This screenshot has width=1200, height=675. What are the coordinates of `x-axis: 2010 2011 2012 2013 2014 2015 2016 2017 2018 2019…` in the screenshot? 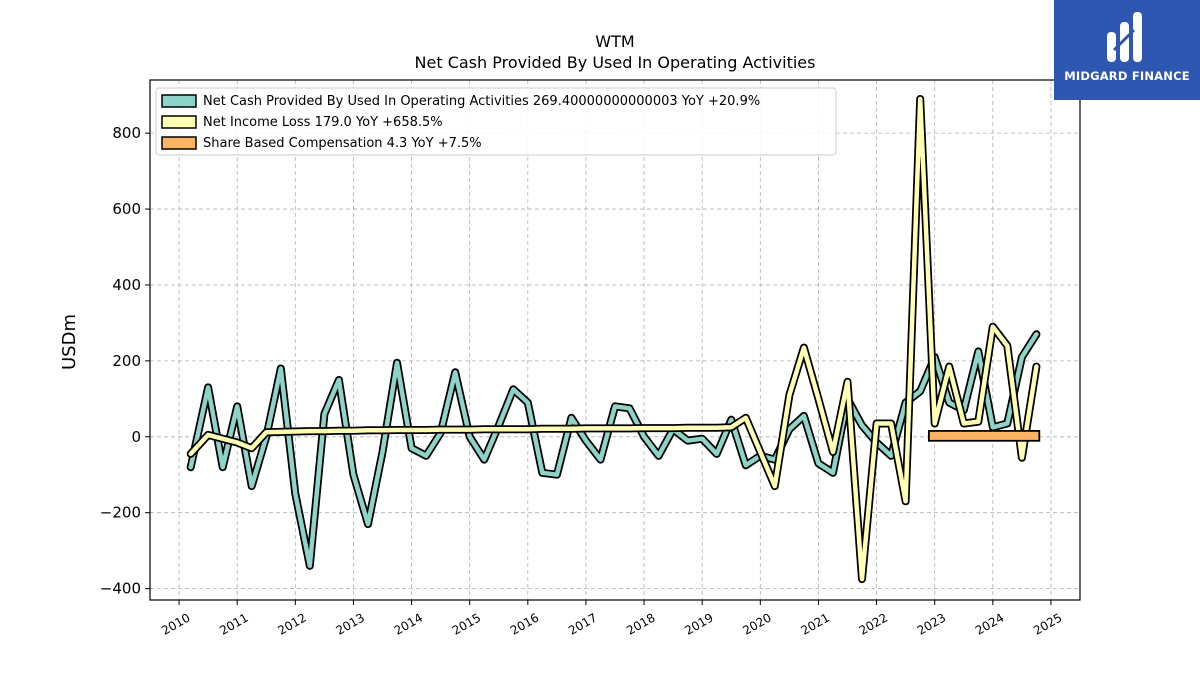 It's located at (611, 619).